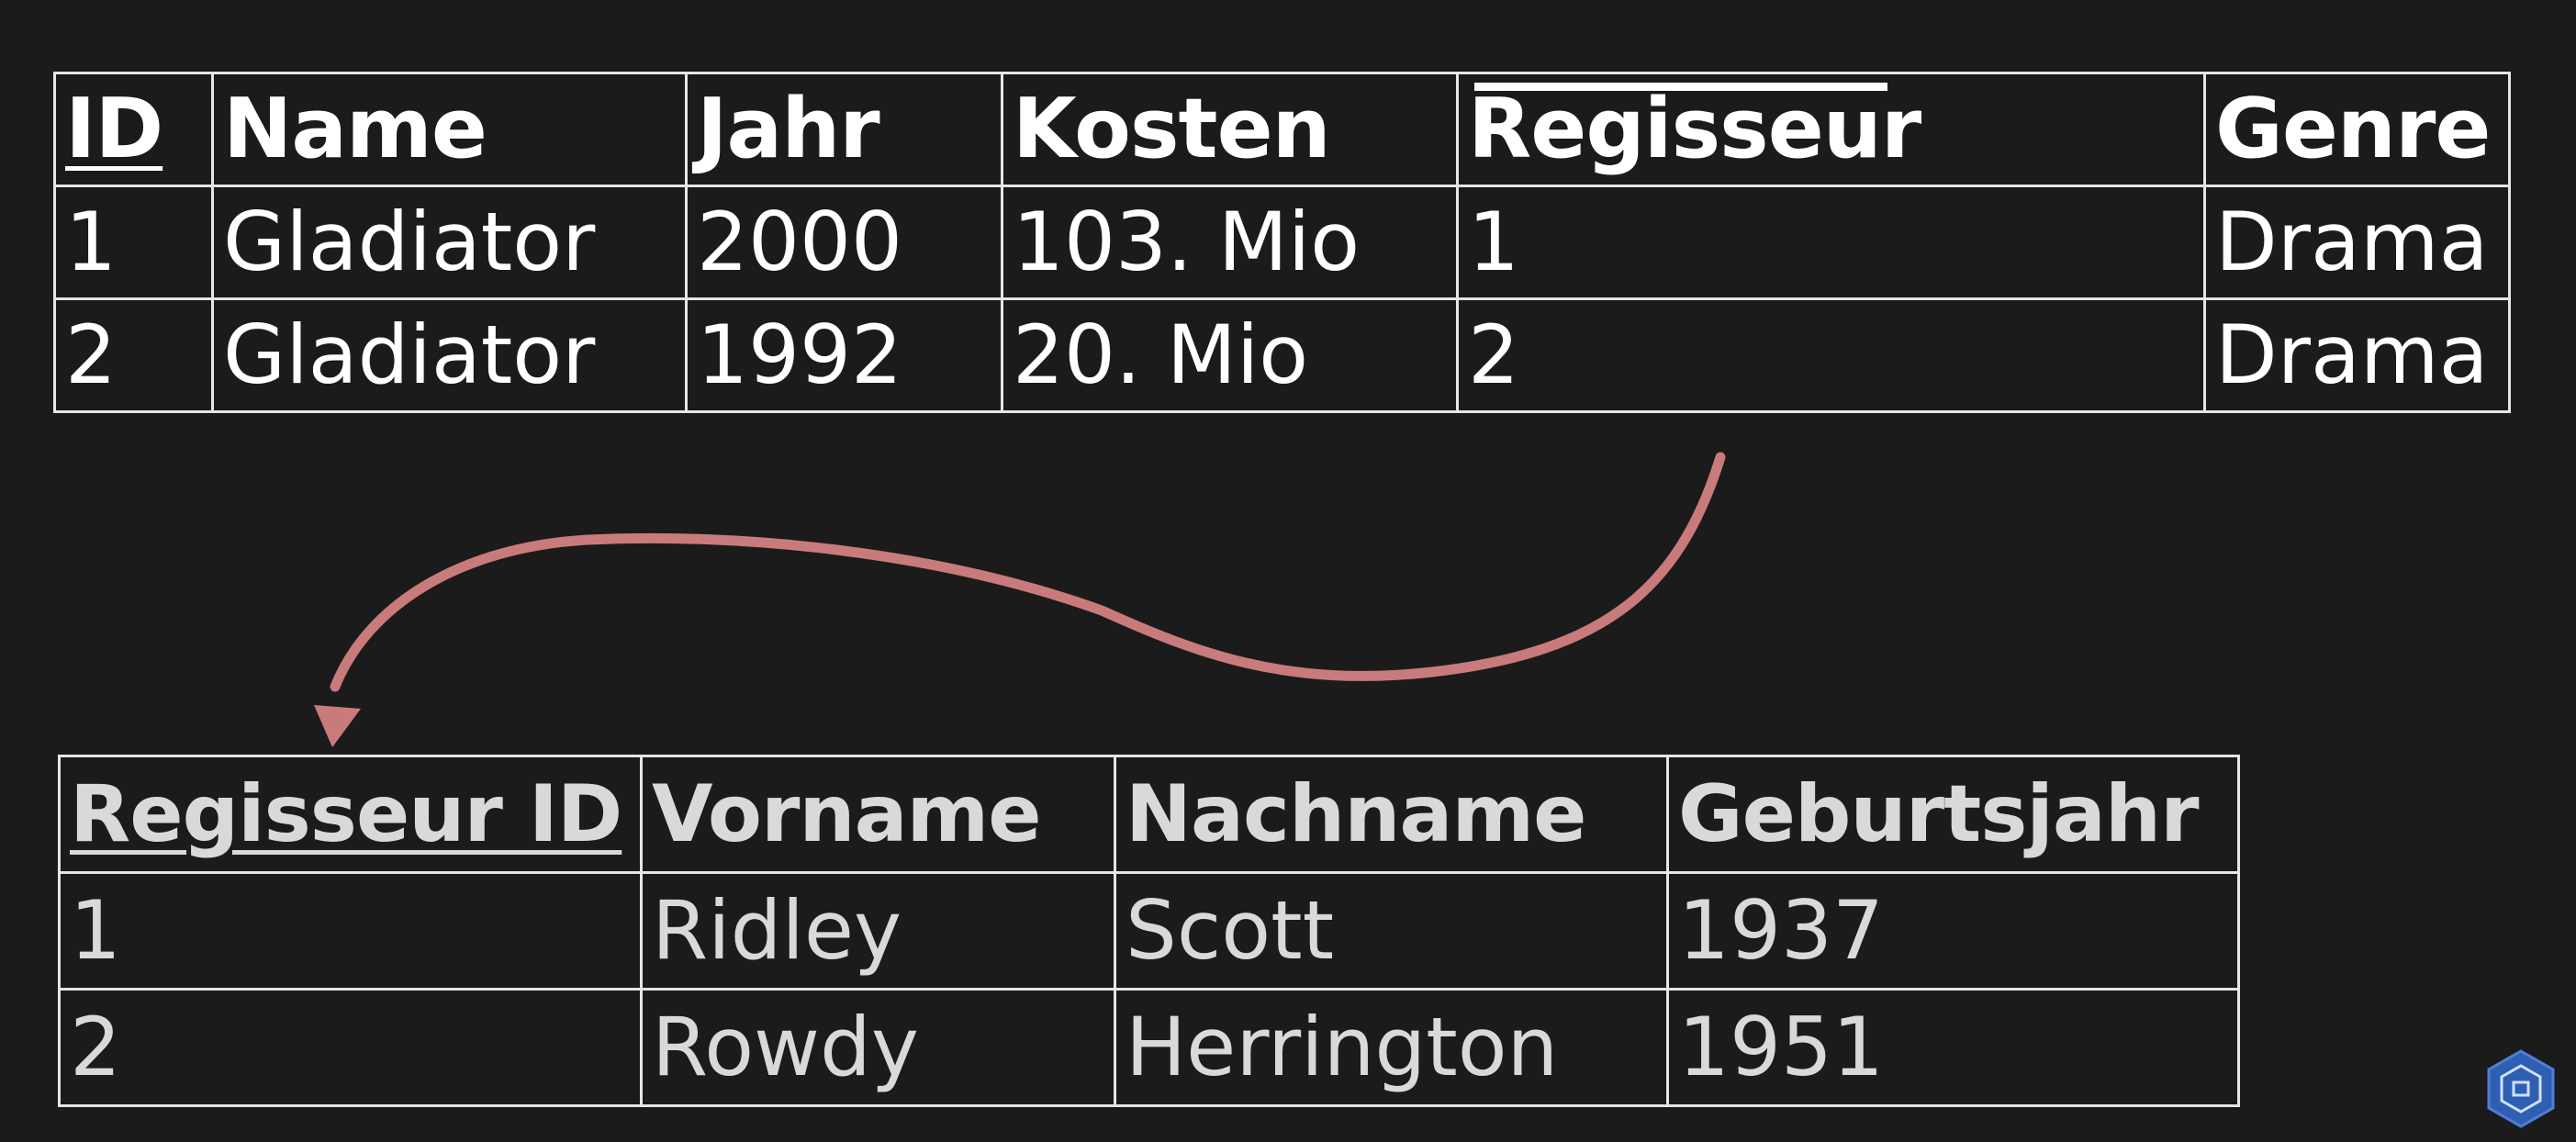 This screenshot has height=1142, width=2576. What do you see at coordinates (1391, 1047) in the screenshot?
I see `cell-nachname: Herrington` at bounding box center [1391, 1047].